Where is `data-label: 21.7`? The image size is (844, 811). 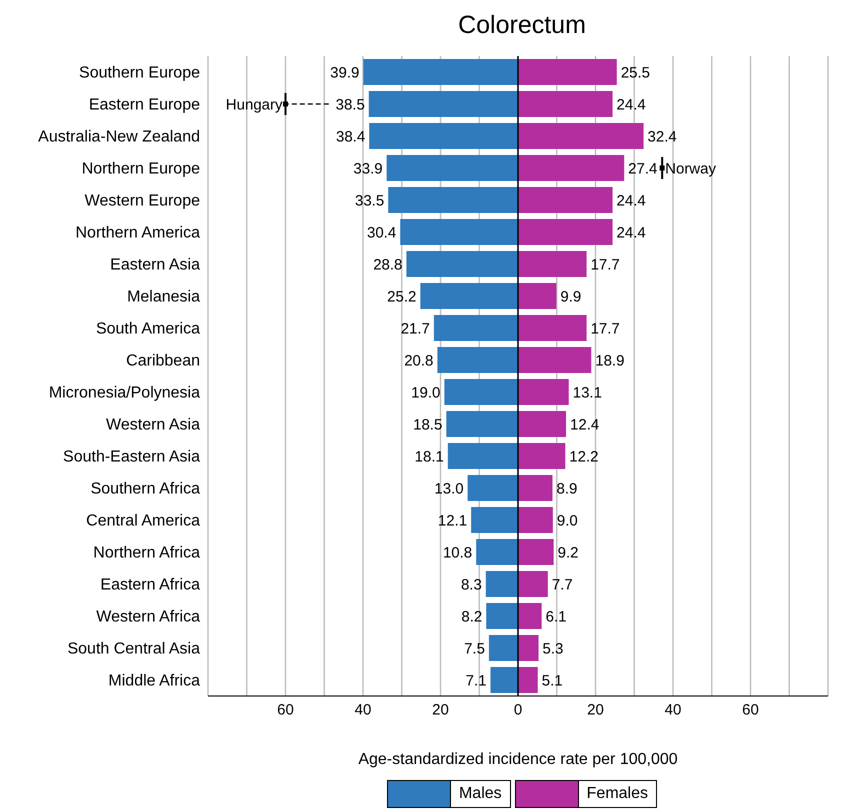
data-label: 21.7 is located at coordinates (415, 329).